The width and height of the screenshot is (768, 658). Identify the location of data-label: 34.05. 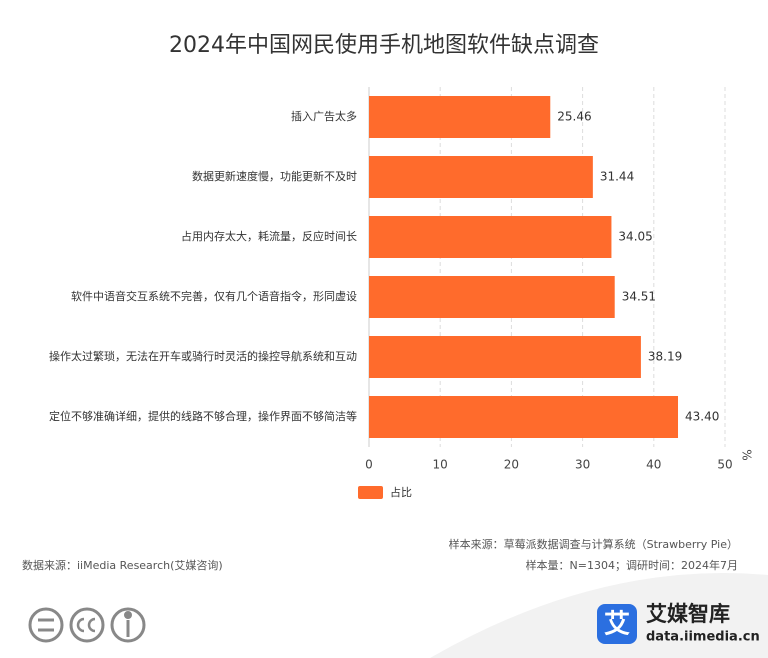
(635, 237).